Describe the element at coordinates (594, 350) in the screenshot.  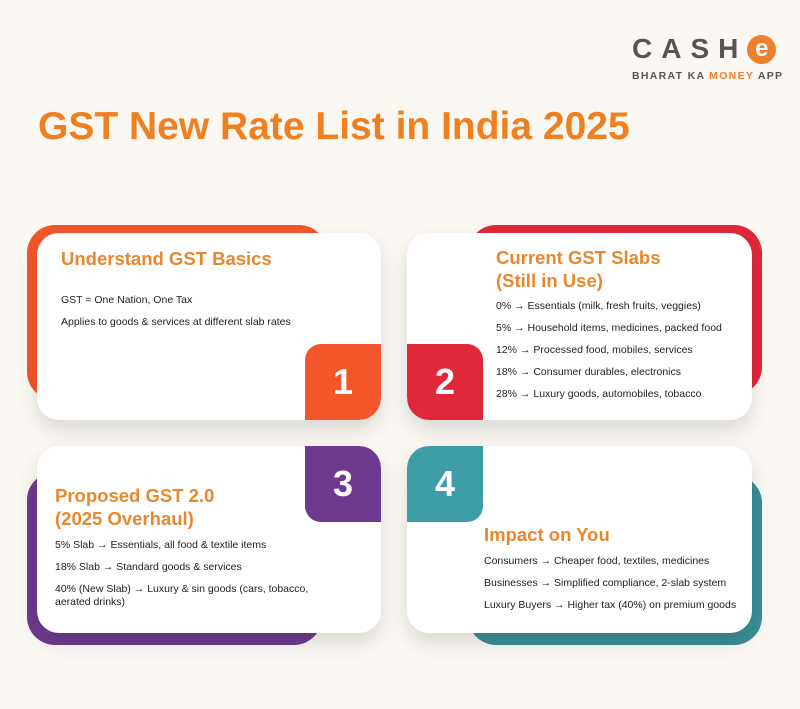
I see `card-line: 12% → Processed food, mobiles, services` at that location.